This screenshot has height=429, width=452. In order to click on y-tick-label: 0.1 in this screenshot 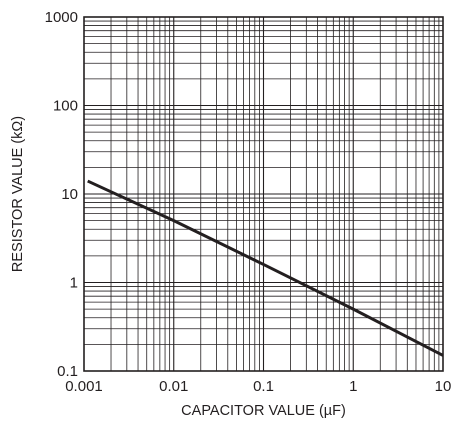, I will do `click(67, 371)`.